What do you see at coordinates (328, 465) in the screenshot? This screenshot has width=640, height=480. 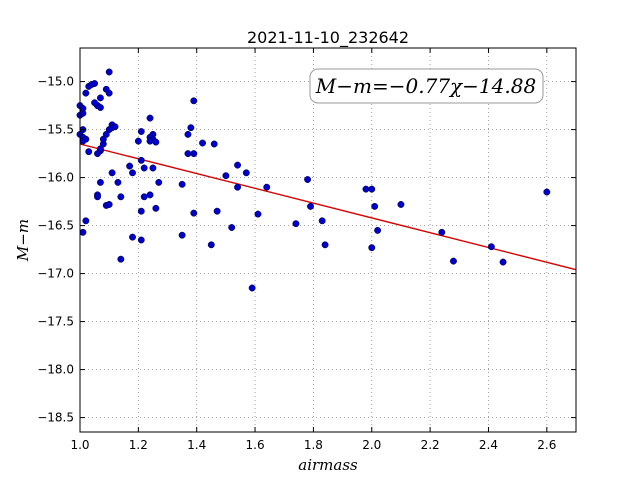 I see `x-axis-label: airmass` at bounding box center [328, 465].